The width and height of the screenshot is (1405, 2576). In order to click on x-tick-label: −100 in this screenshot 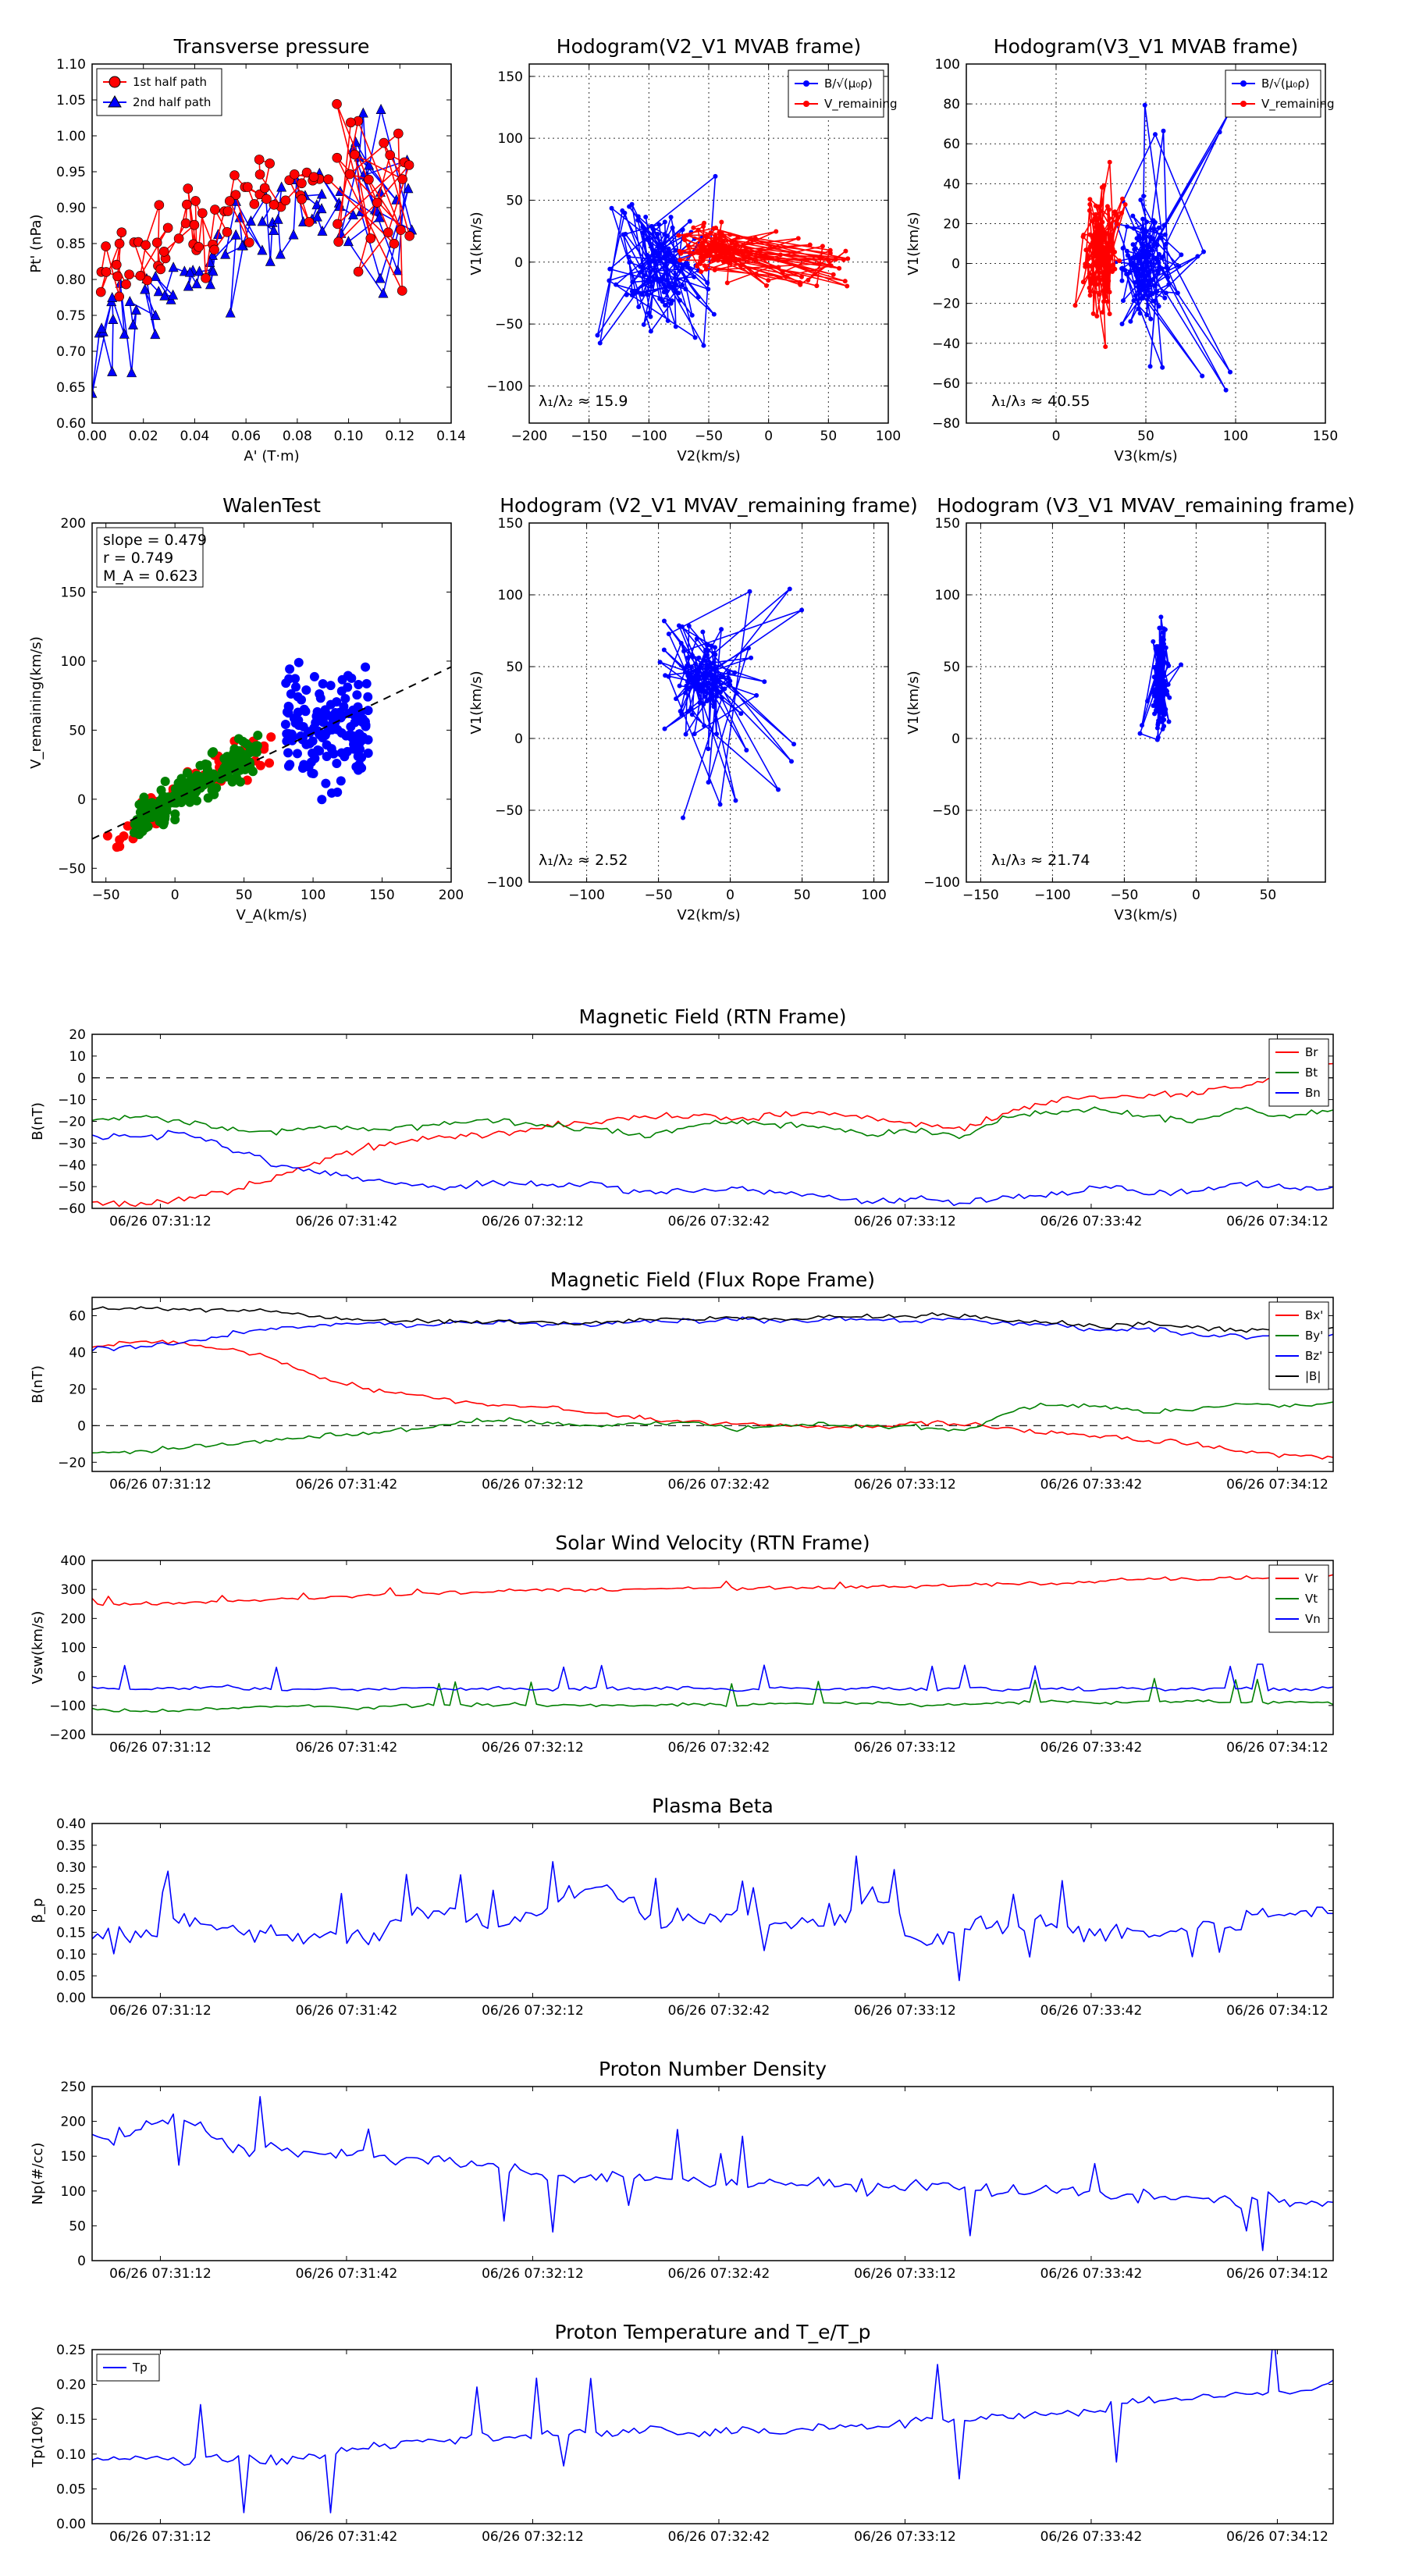, I will do `click(649, 436)`.